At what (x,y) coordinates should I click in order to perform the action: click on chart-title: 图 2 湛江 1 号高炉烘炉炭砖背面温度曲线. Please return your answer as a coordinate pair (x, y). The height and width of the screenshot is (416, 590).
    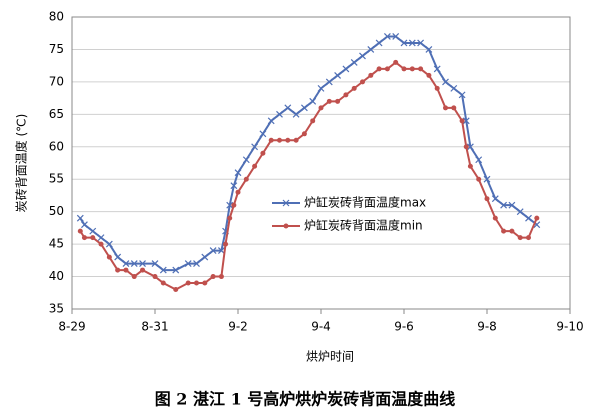
    Looking at the image, I should click on (305, 399).